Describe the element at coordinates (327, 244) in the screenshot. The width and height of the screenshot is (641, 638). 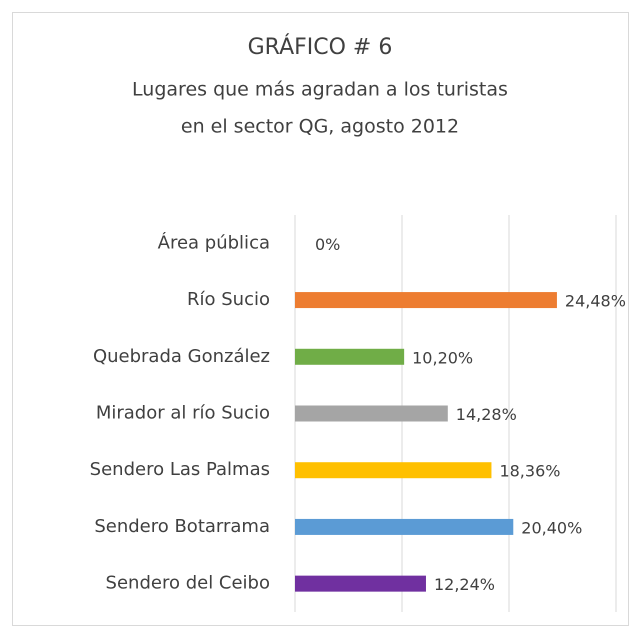
I see `data-label: 0%` at that location.